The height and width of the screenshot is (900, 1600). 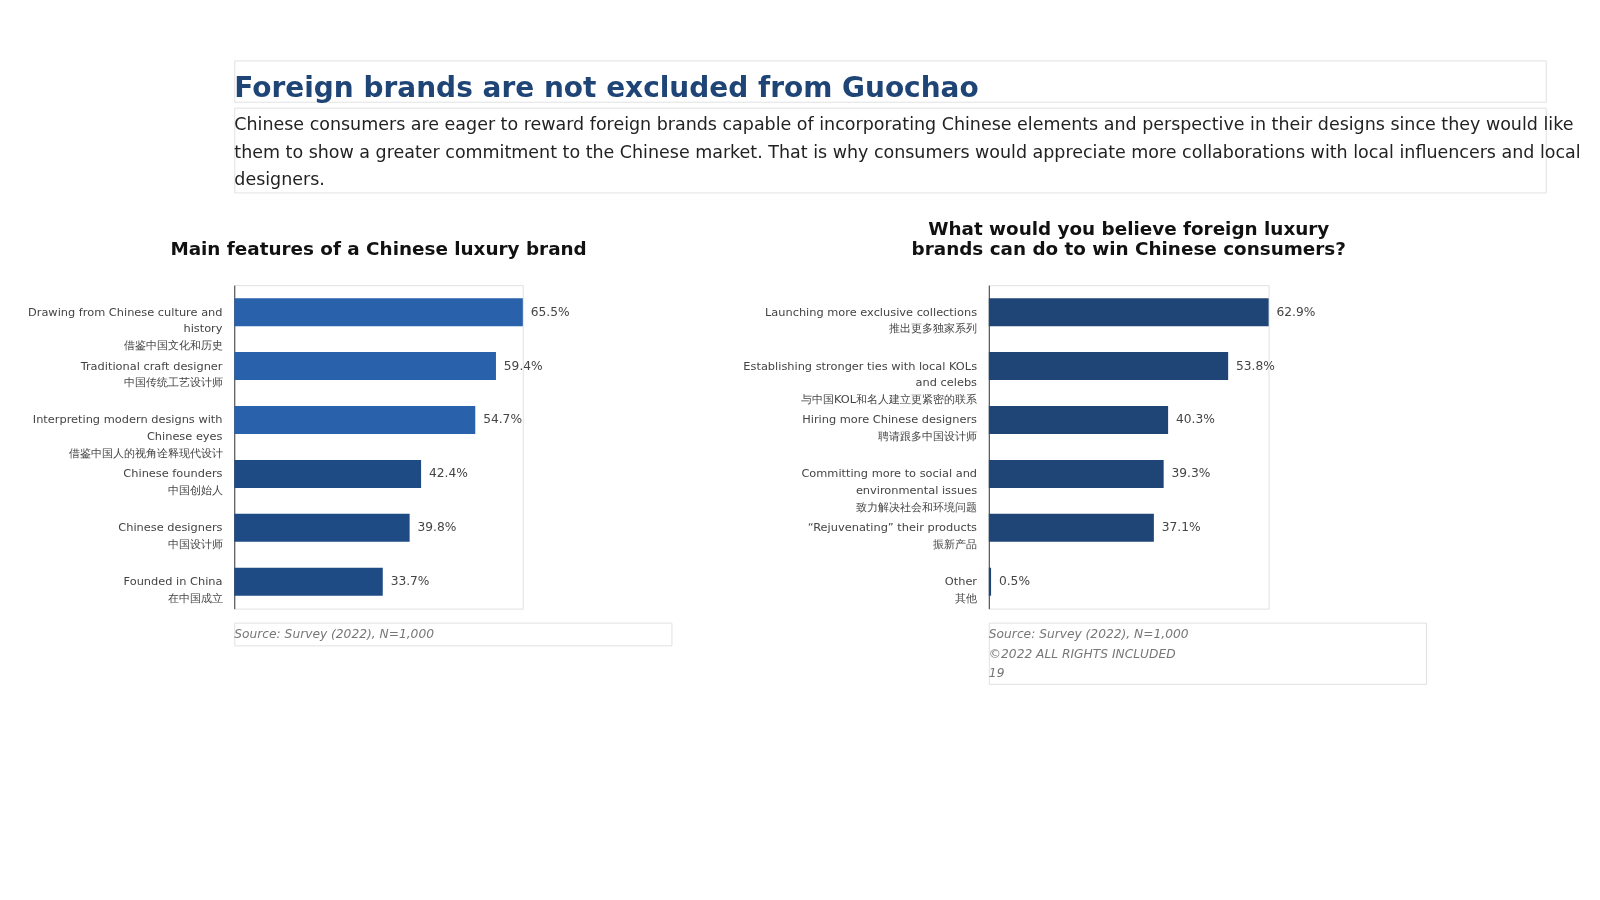 What do you see at coordinates (907, 151) in the screenshot?
I see `text: Chinese consumers are eager to reward foreign brands capable of incorporating Chinese elements and perspective in their designs since they would like them to show a greater commitment to the Chinese market. That is why consumers would appreciate more collaborations with local influencers and local designers.` at bounding box center [907, 151].